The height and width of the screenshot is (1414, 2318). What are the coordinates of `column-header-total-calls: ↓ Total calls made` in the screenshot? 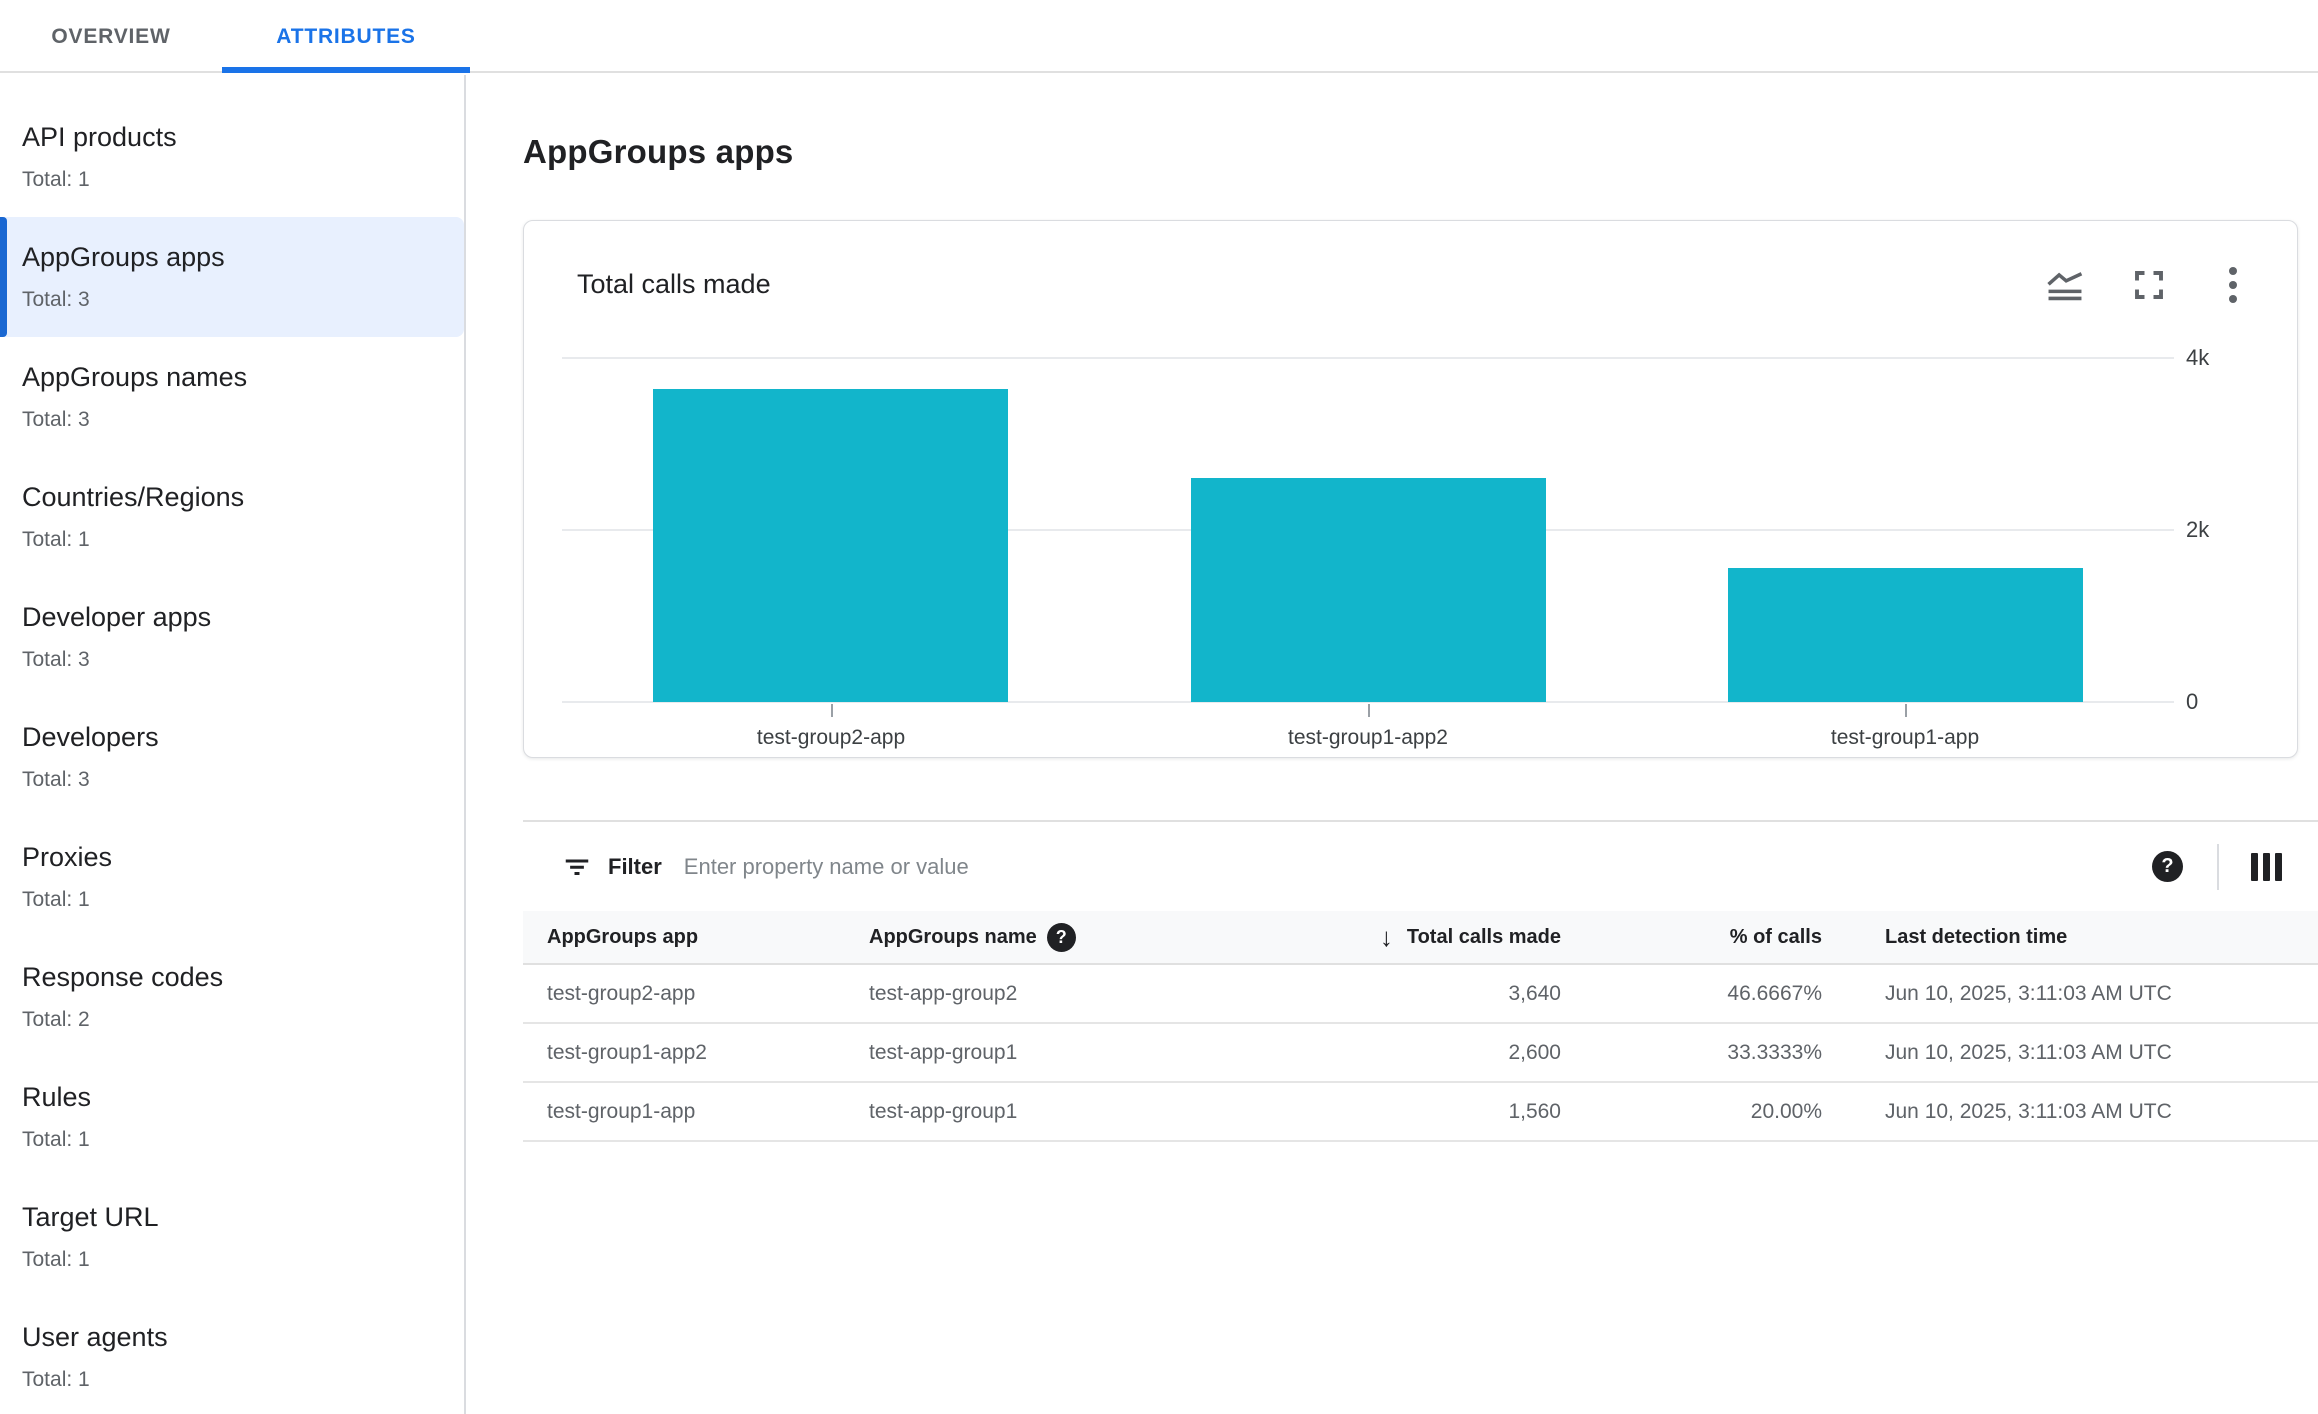 It's located at (1437, 937).